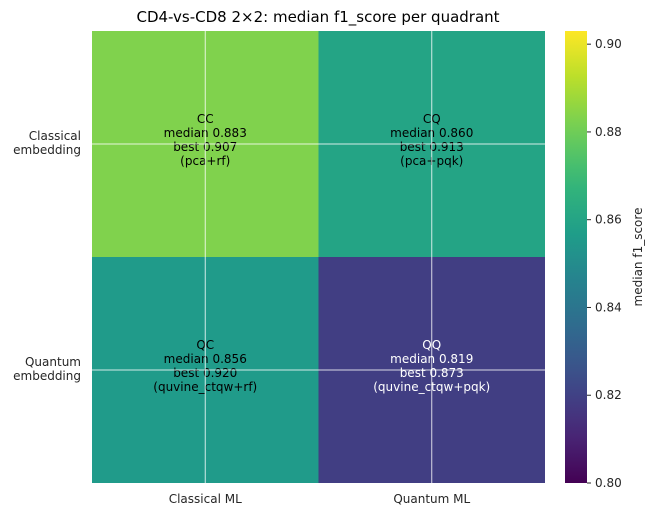 This screenshot has width=653, height=517. Describe the element at coordinates (608, 395) in the screenshot. I see `colorbar-tick-label: 0.82` at that location.